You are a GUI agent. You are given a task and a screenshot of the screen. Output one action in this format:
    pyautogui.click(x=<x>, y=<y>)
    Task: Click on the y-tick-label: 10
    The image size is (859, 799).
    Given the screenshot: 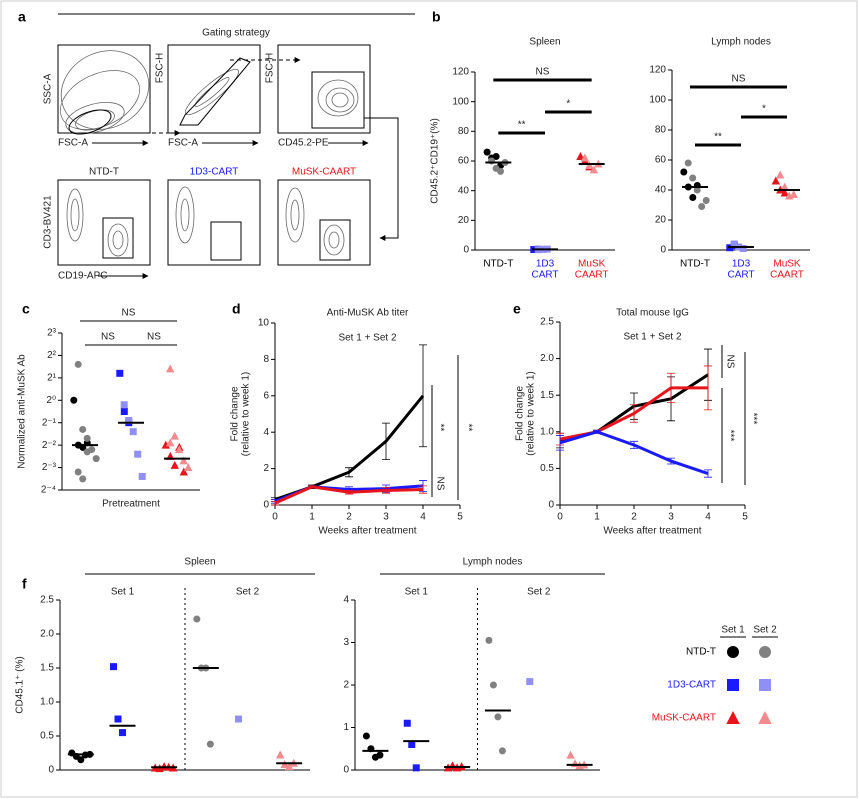 What is the action you would take?
    pyautogui.click(x=264, y=323)
    